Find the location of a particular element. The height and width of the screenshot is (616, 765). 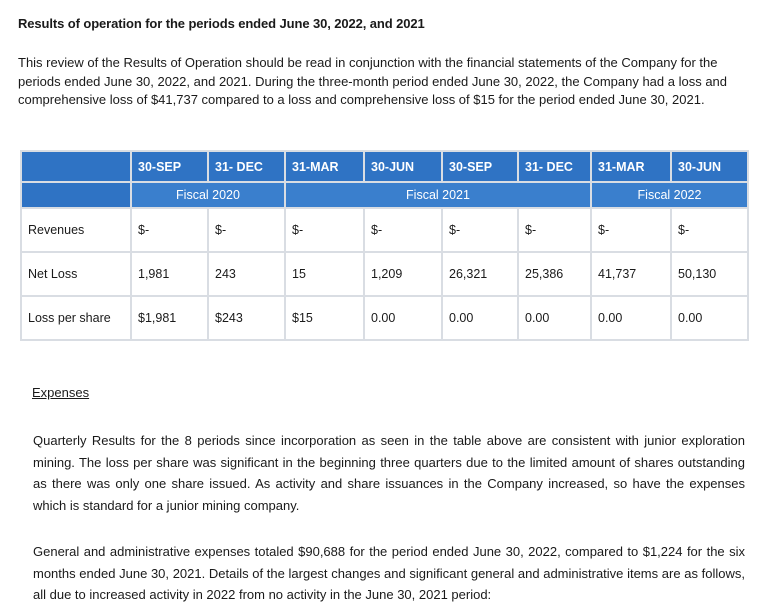

fiscal-group-header: Fiscal 2020 is located at coordinates (208, 195).